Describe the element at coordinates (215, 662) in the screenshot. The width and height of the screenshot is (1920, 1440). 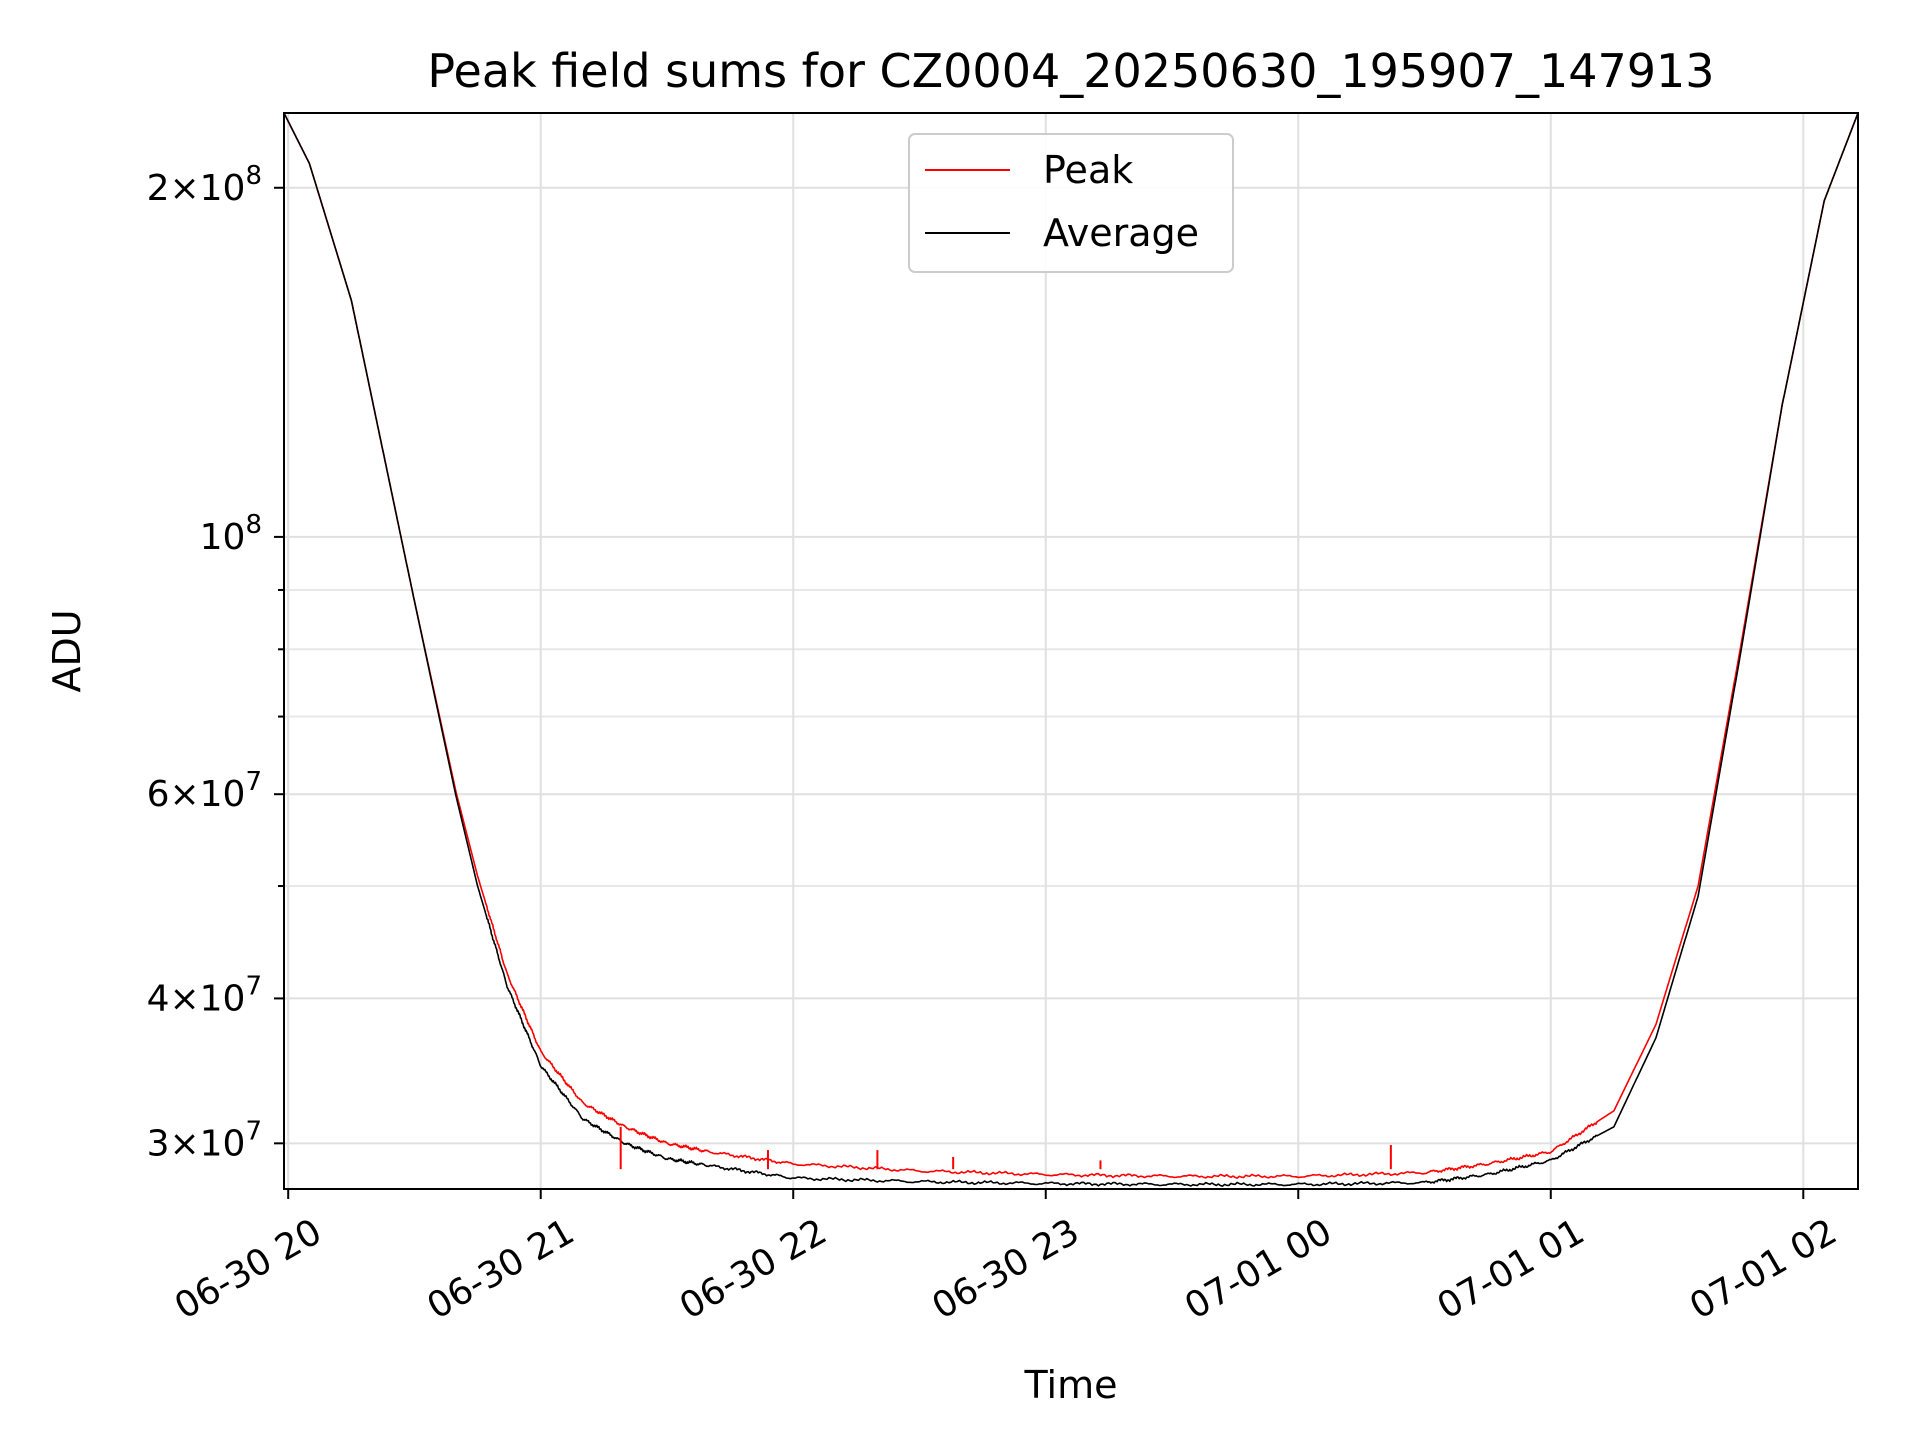
I see `y-axis-ticks: 2×108 108 6×107 4×107 3×107` at that location.